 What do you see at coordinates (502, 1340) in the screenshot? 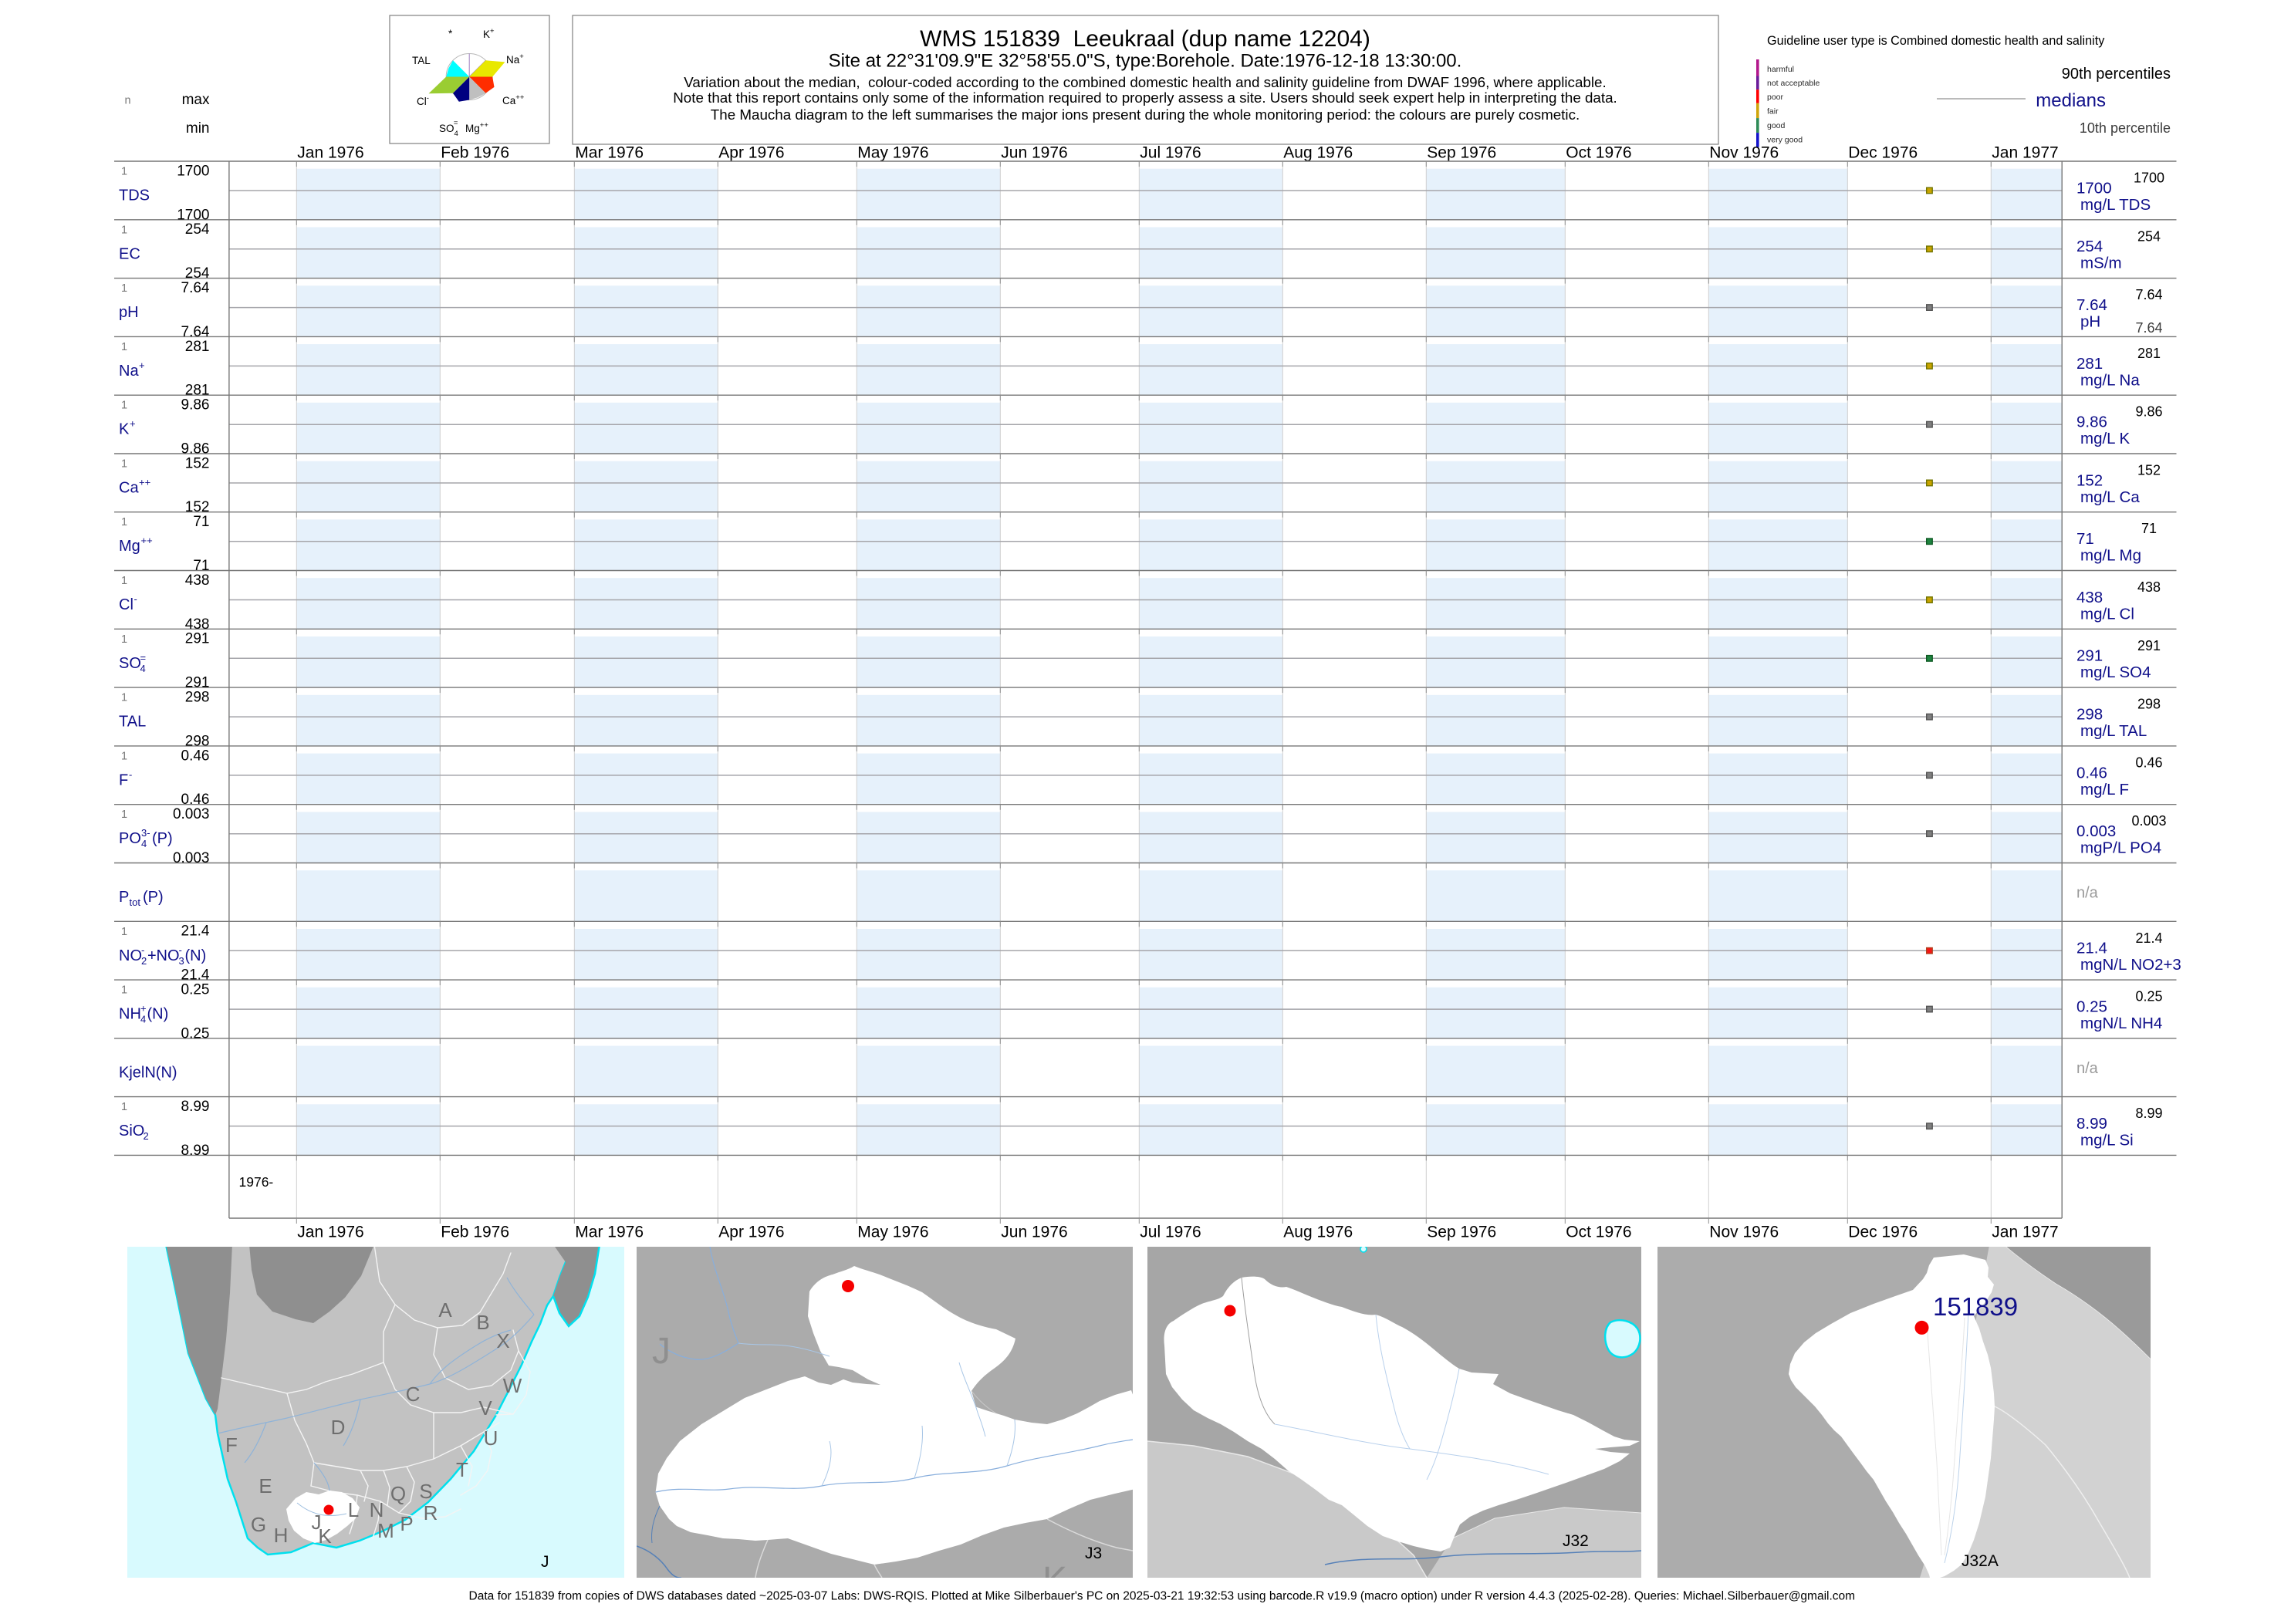
I see `svg-text: X` at bounding box center [502, 1340].